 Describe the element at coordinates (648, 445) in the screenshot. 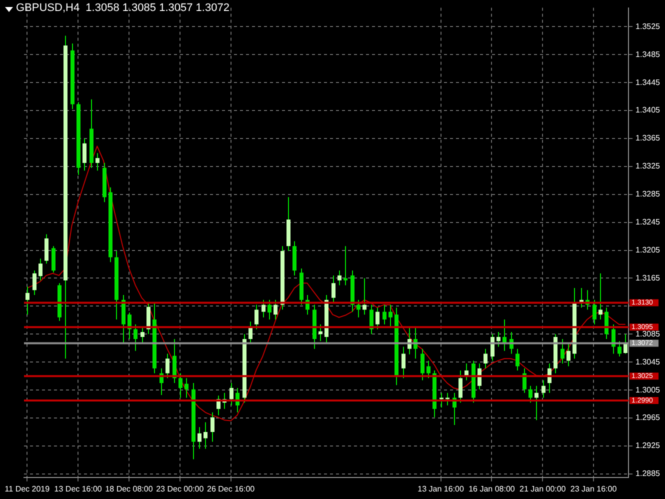

I see `y-tick-label: 1.2925` at that location.